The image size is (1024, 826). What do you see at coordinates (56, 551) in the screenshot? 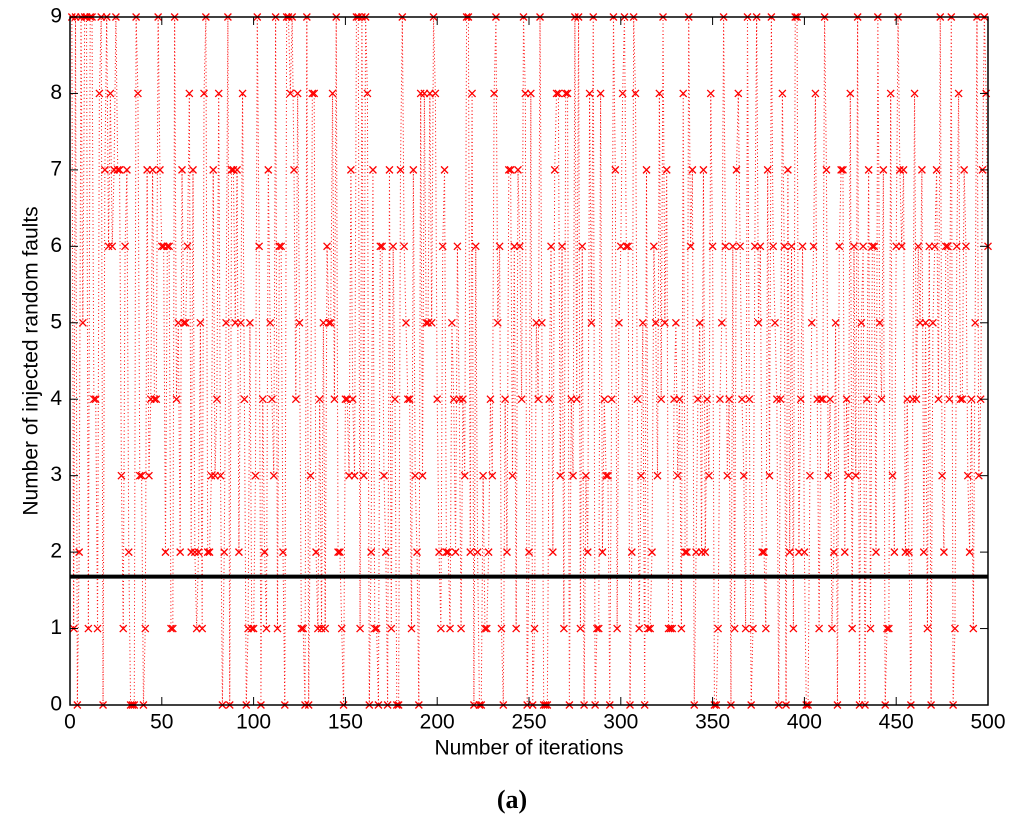
I see `y-tick-label: 2` at bounding box center [56, 551].